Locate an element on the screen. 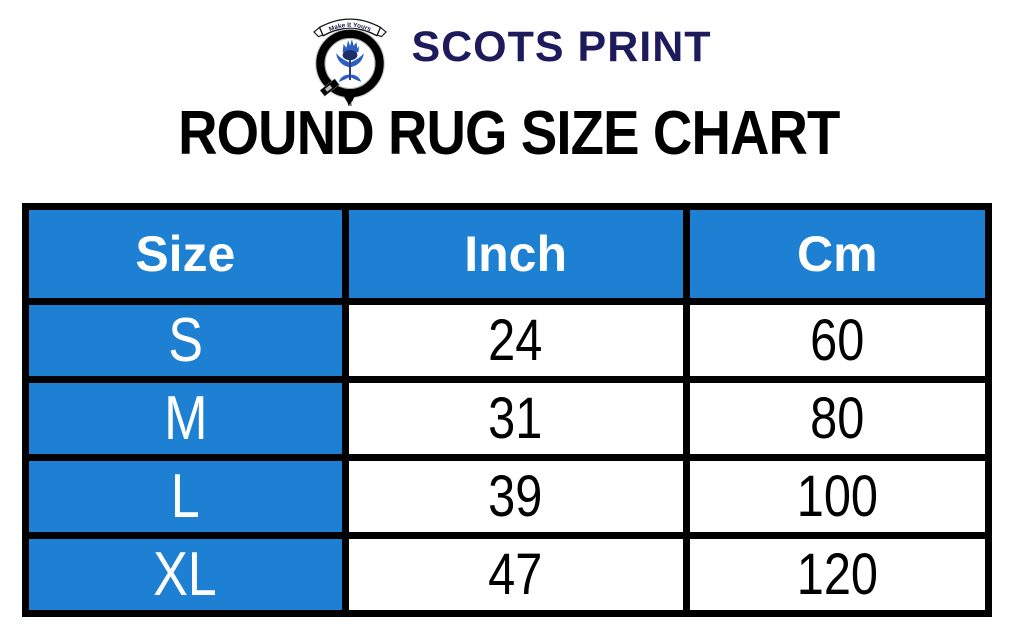 The image size is (1017, 640). inch-value: 47 is located at coordinates (515, 574).